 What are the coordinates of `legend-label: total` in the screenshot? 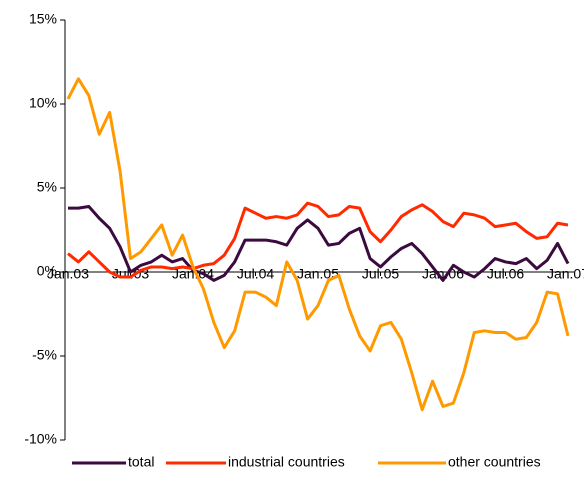 It's located at (141, 462).